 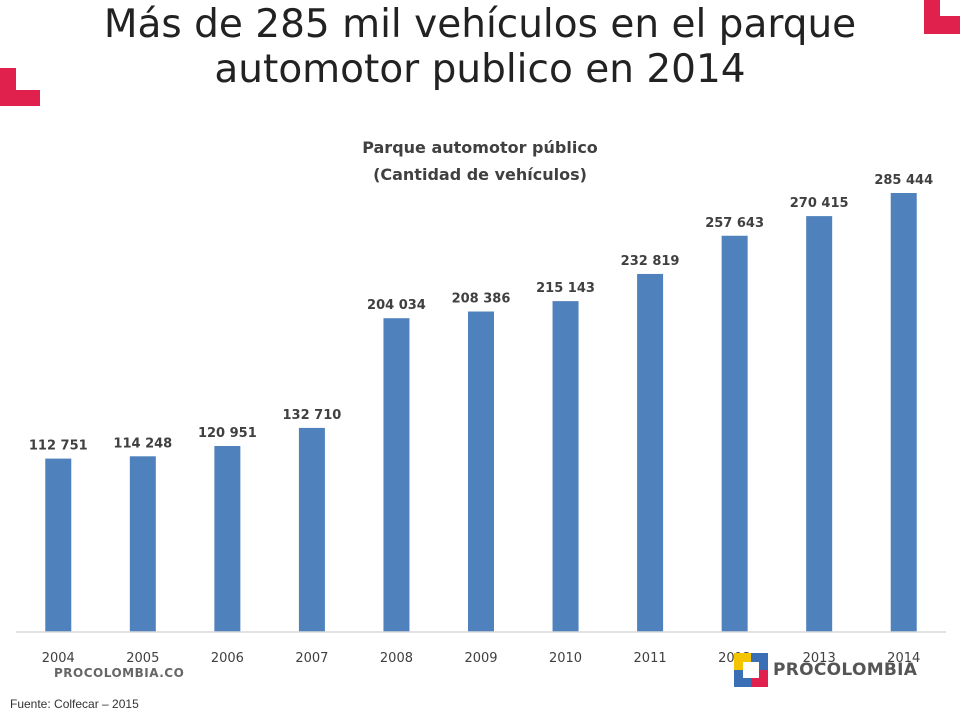 I want to click on data-label-2012: 257 643, so click(x=734, y=223).